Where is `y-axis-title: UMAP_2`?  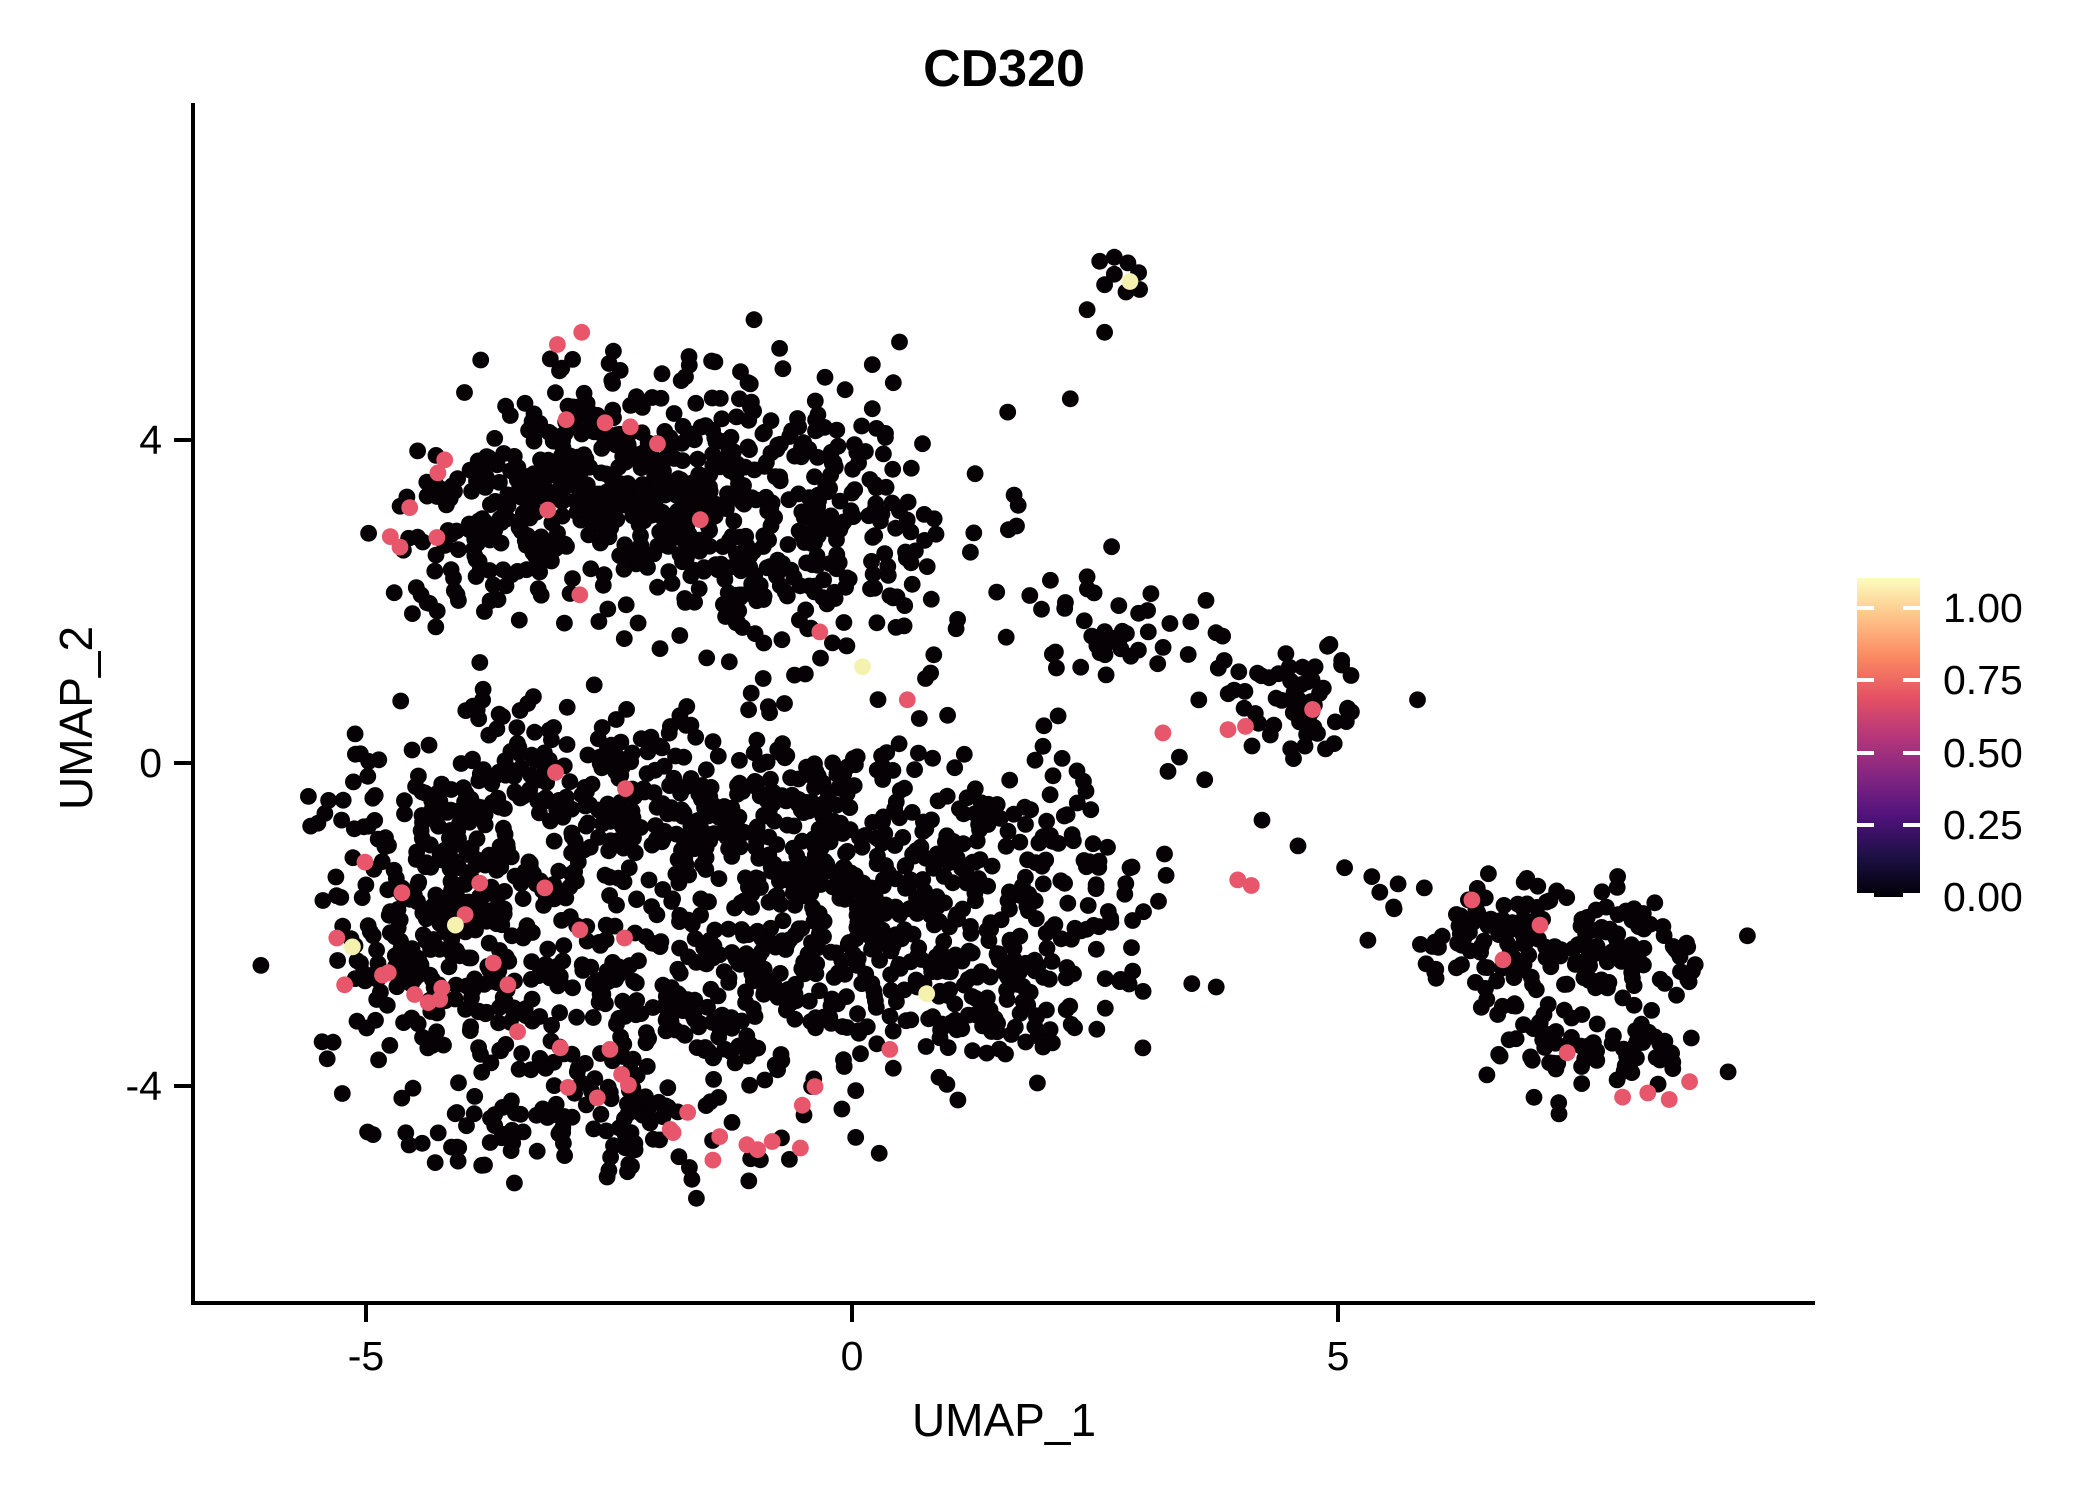
y-axis-title: UMAP_2 is located at coordinates (76, 718).